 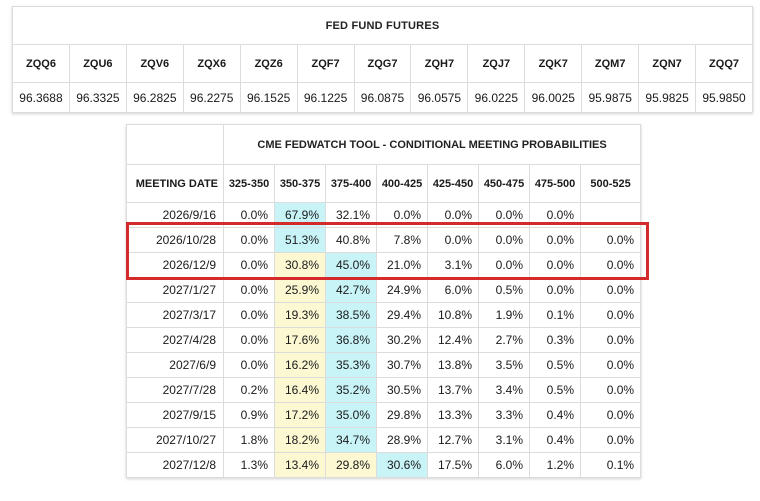 I want to click on probability-cell: 17.2%, so click(x=300, y=415).